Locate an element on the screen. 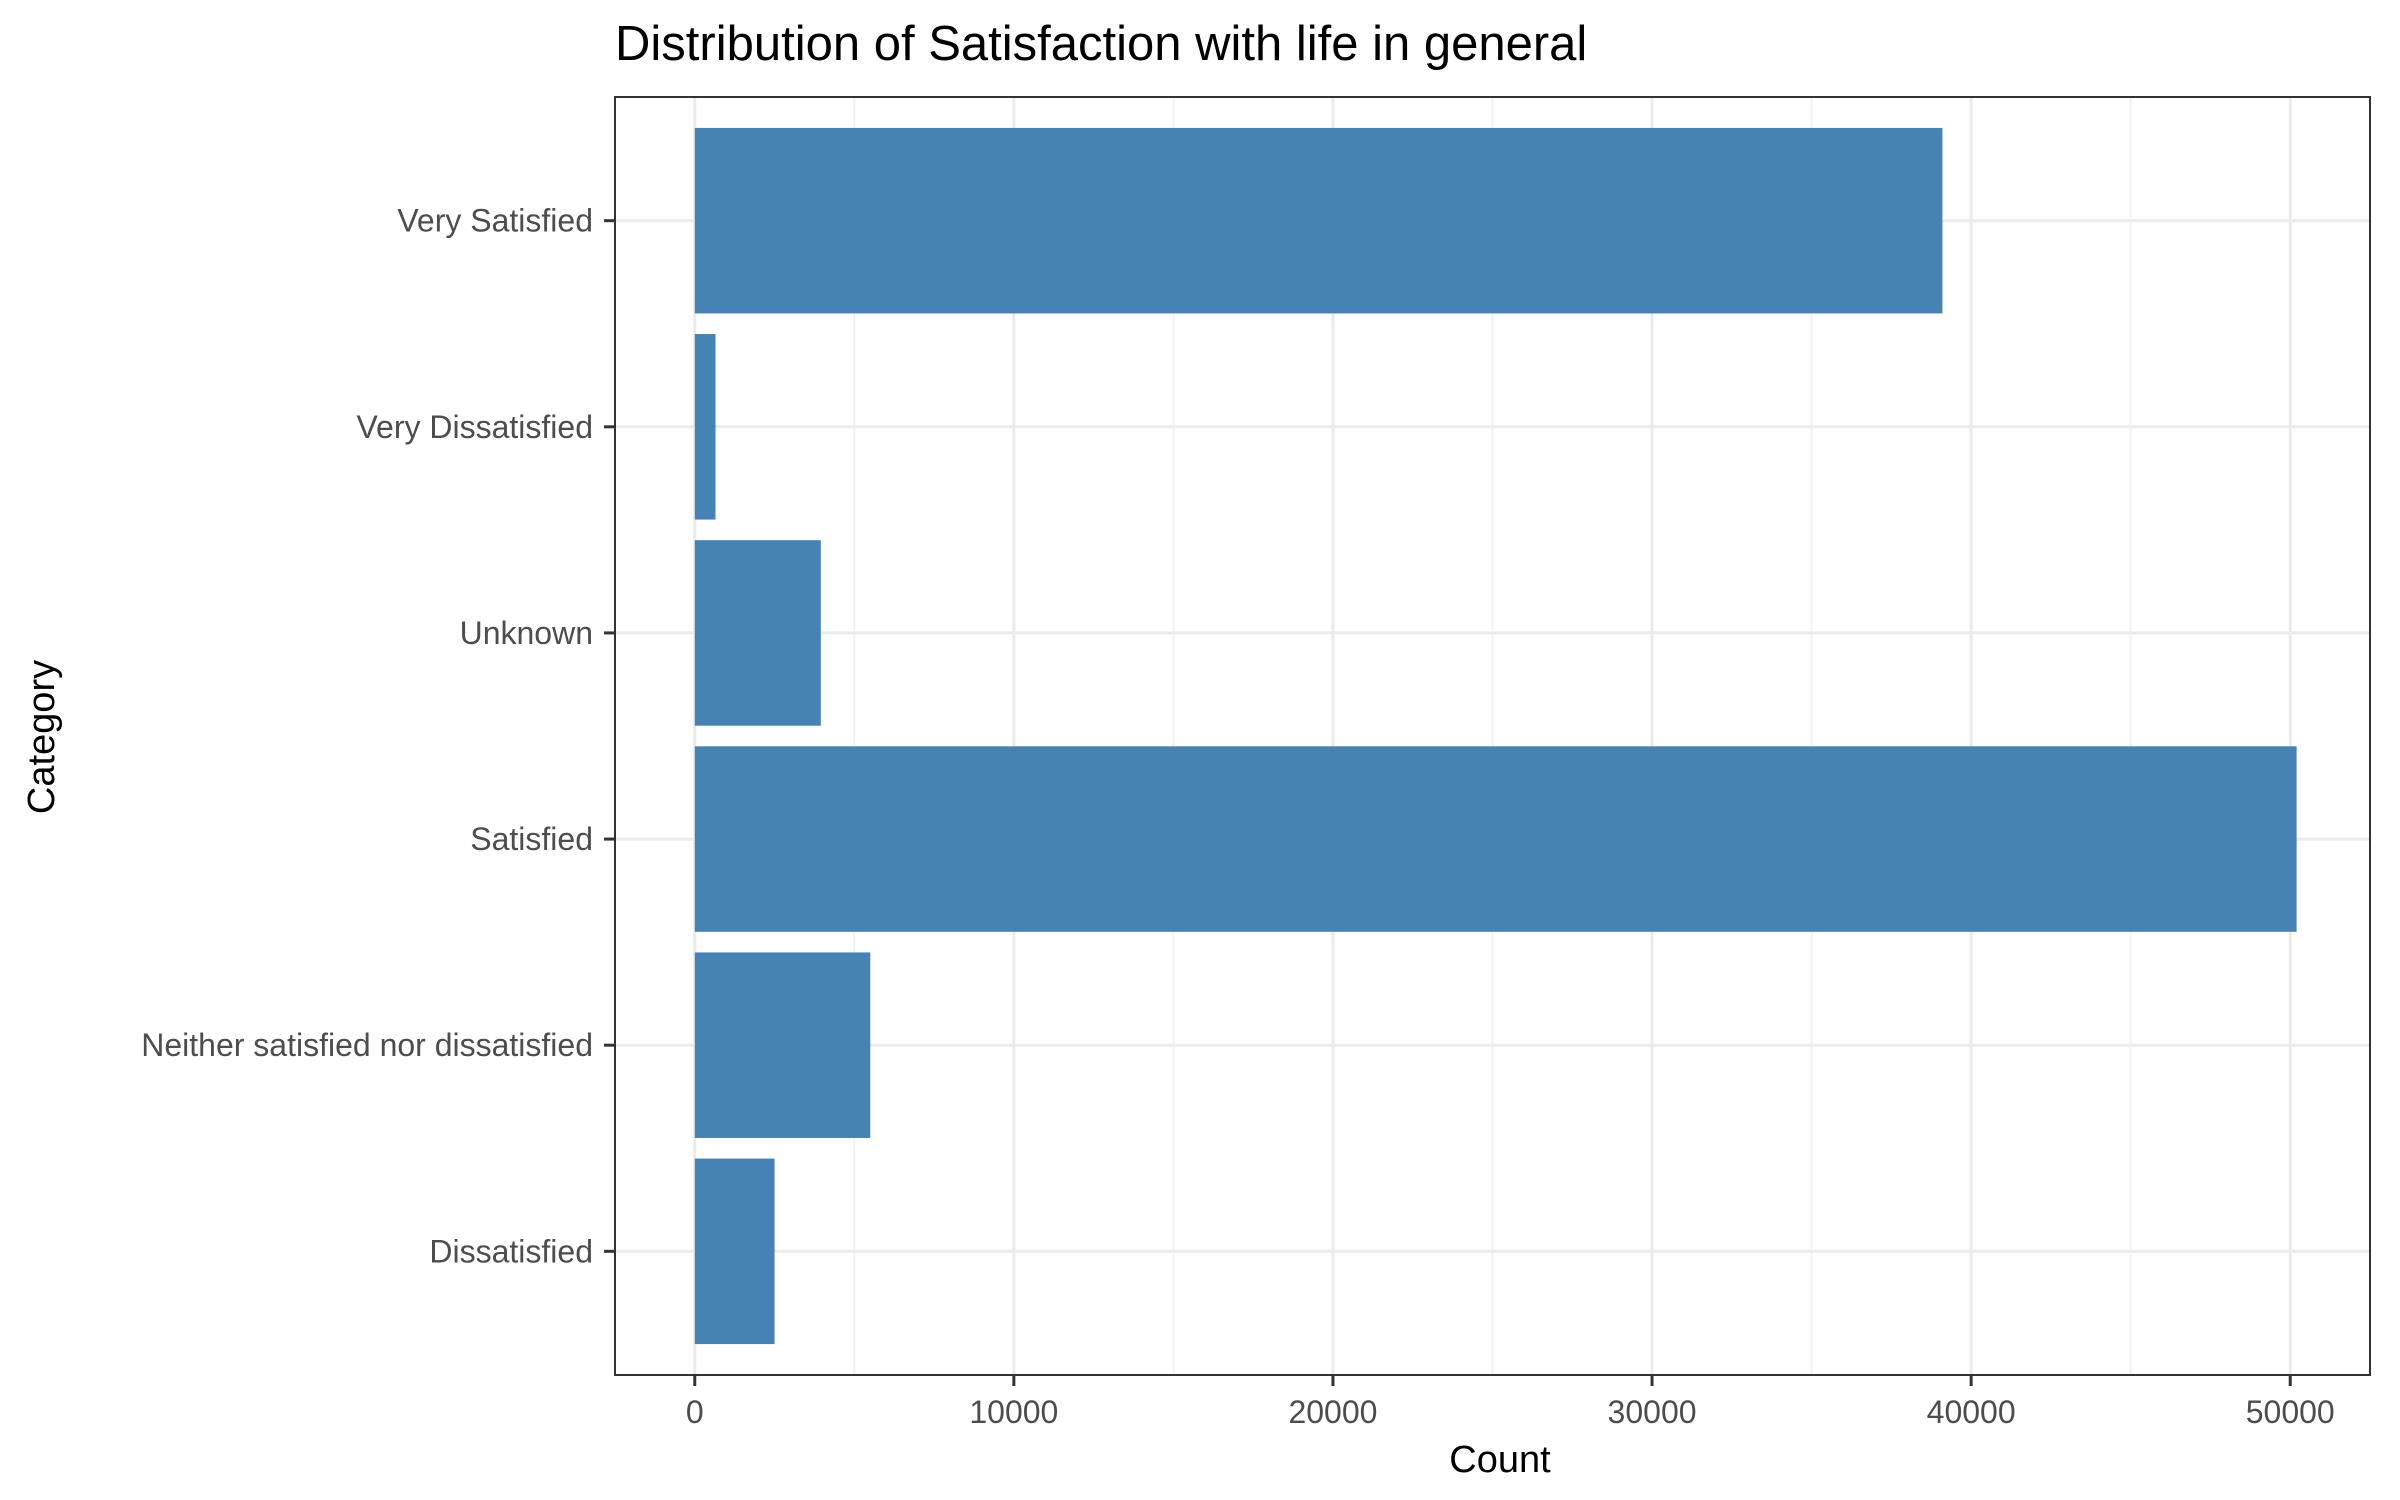 The image size is (2400, 1500). bar-very-dissatisfied is located at coordinates (705, 427).